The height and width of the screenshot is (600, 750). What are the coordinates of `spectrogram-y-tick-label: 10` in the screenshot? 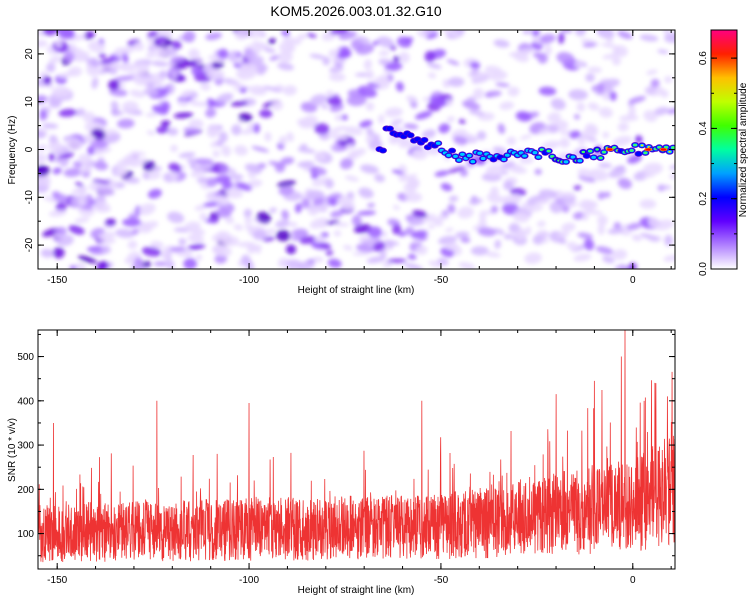 It's located at (29, 102).